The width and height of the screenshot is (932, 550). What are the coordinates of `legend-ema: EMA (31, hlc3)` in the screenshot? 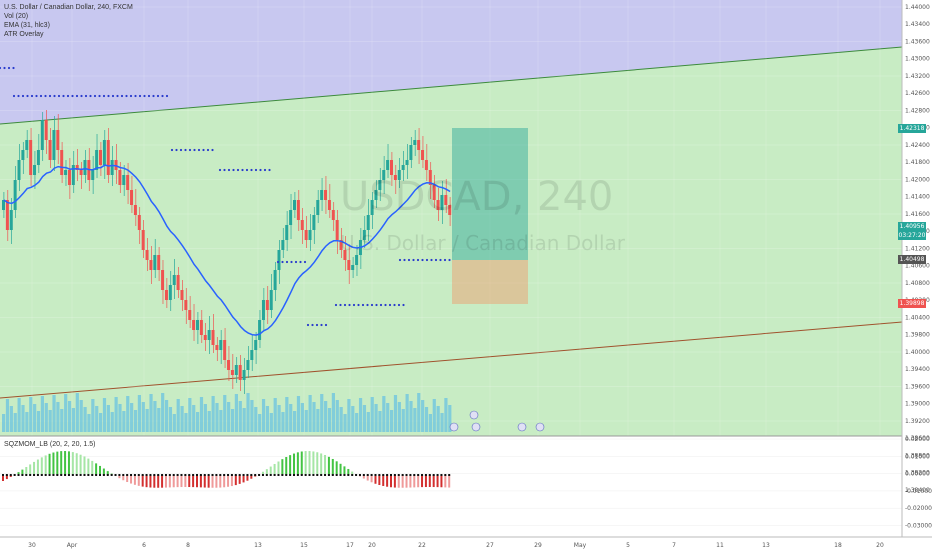 It's located at (27, 25).